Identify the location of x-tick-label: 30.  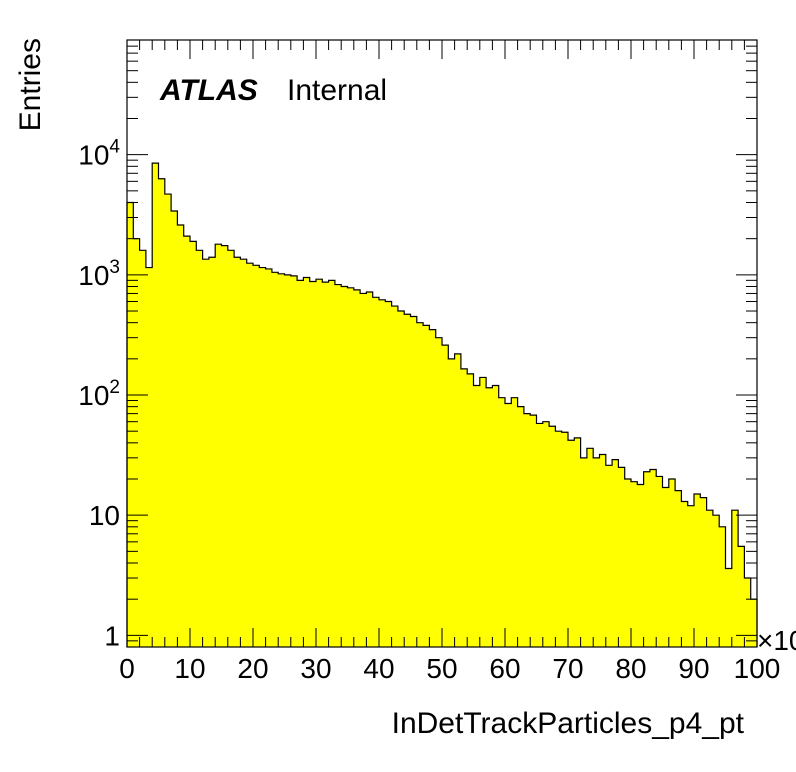
(315, 668).